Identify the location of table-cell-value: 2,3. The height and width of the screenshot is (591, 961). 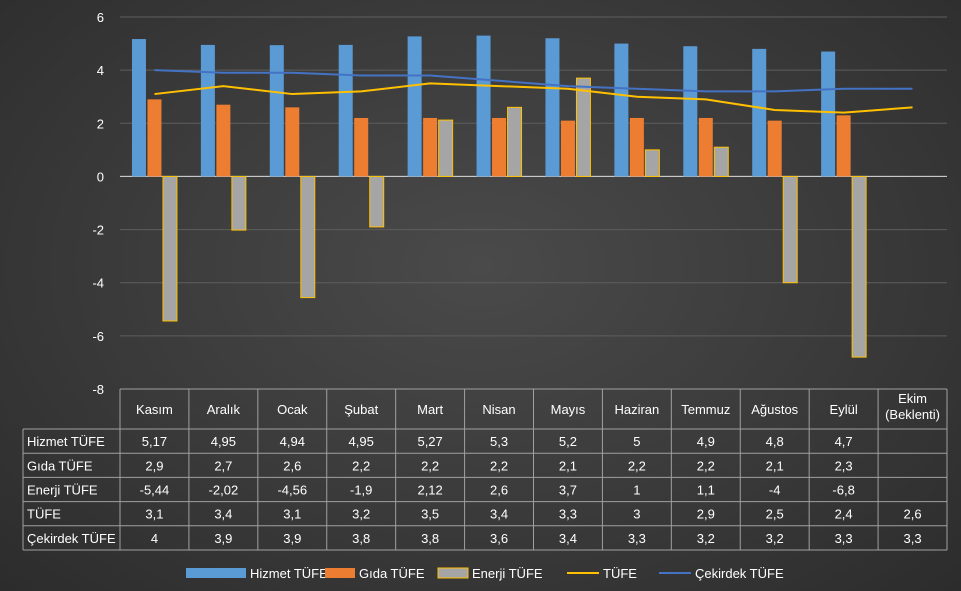
(844, 465).